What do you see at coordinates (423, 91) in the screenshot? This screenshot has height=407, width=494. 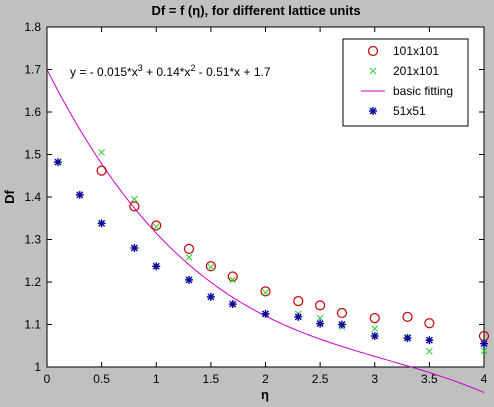 I see `legend-label: basic fitting` at bounding box center [423, 91].